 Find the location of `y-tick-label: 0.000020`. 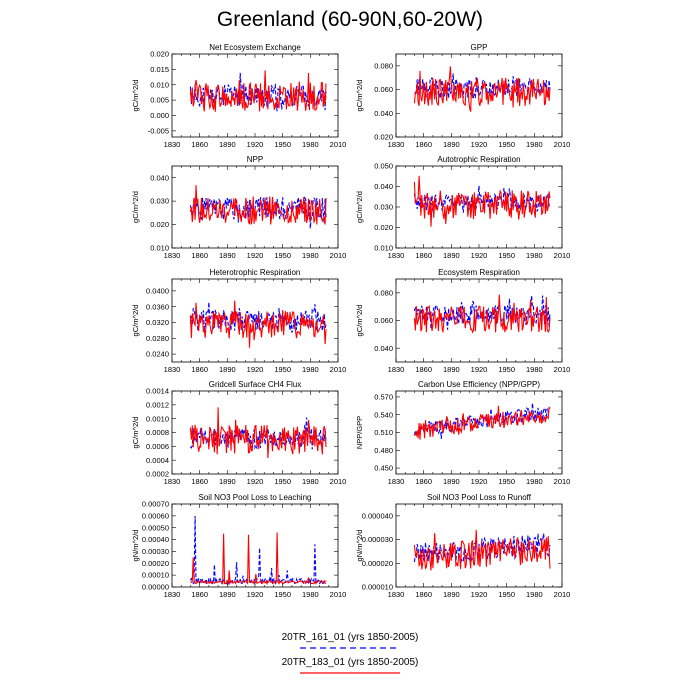

y-tick-label: 0.000020 is located at coordinates (377, 563).